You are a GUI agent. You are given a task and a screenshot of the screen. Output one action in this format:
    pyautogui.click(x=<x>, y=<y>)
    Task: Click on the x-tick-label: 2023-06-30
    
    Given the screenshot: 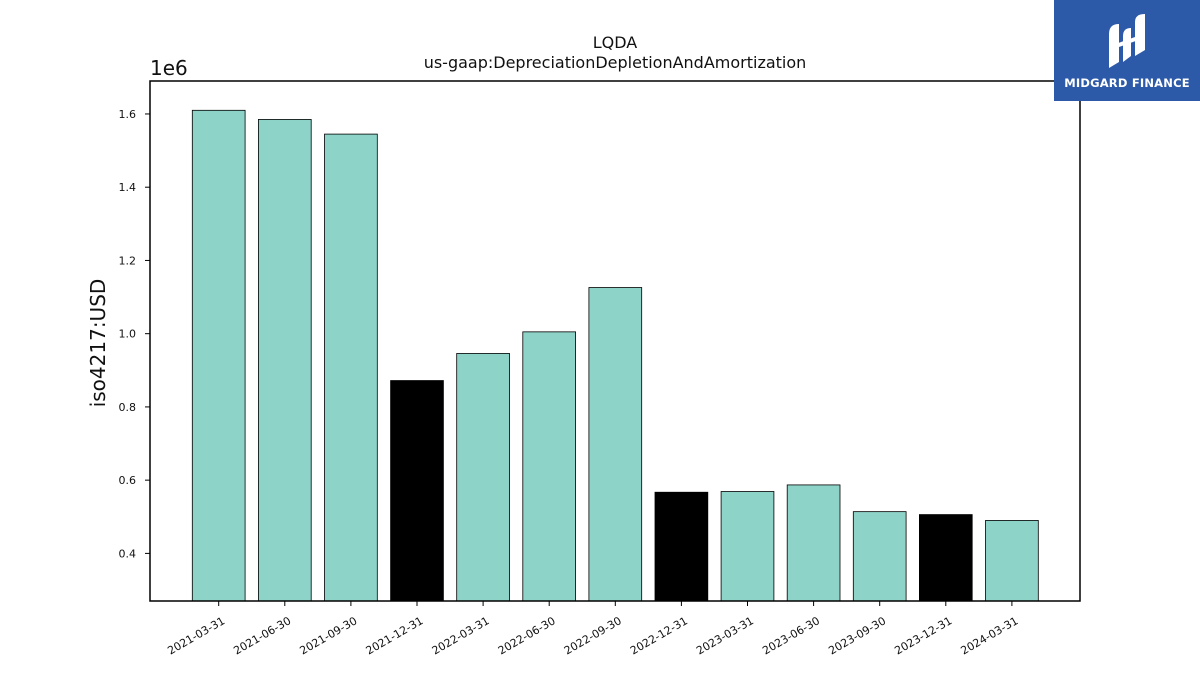 What is the action you would take?
    pyautogui.click(x=791, y=635)
    